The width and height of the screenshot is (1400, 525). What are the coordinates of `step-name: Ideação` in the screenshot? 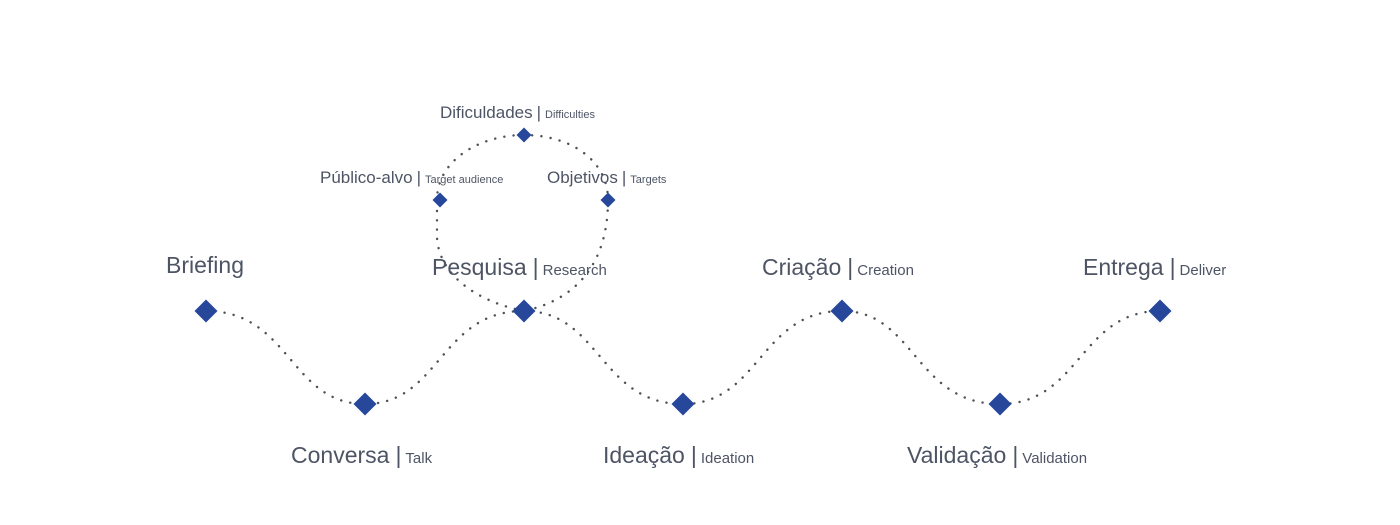 It's located at (644, 455).